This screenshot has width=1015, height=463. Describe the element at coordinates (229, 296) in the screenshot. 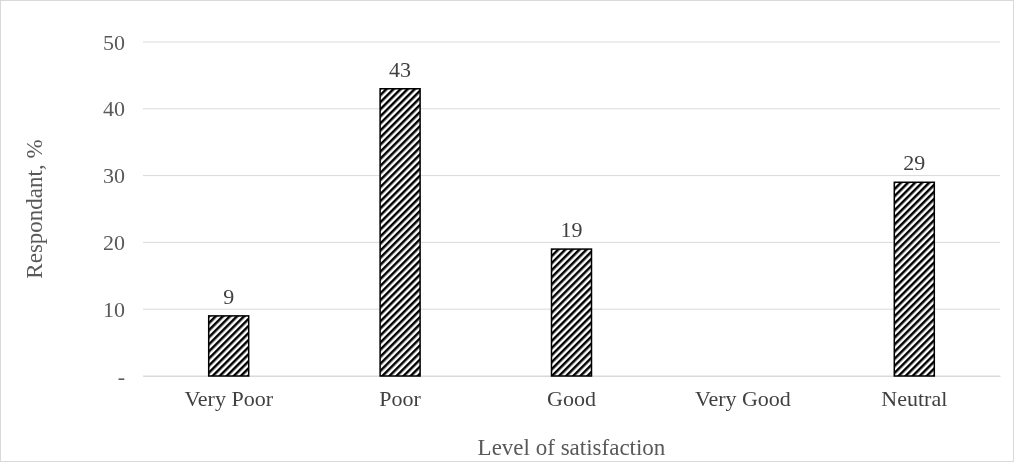

I see `data-label: 9` at that location.